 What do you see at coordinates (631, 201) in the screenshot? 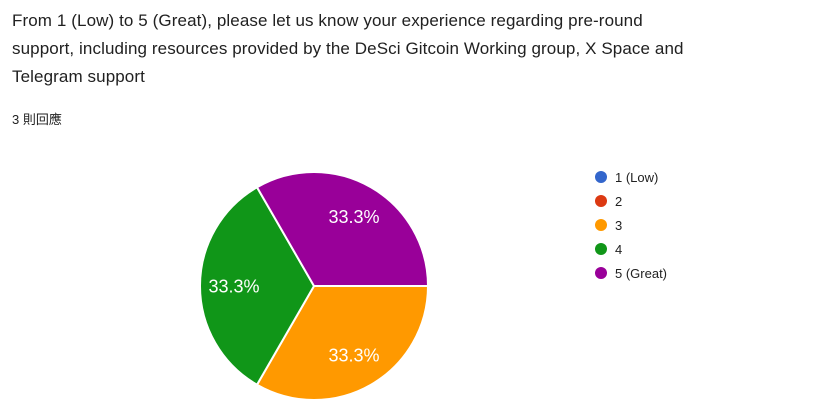
I see `legend-item-2: 2` at bounding box center [631, 201].